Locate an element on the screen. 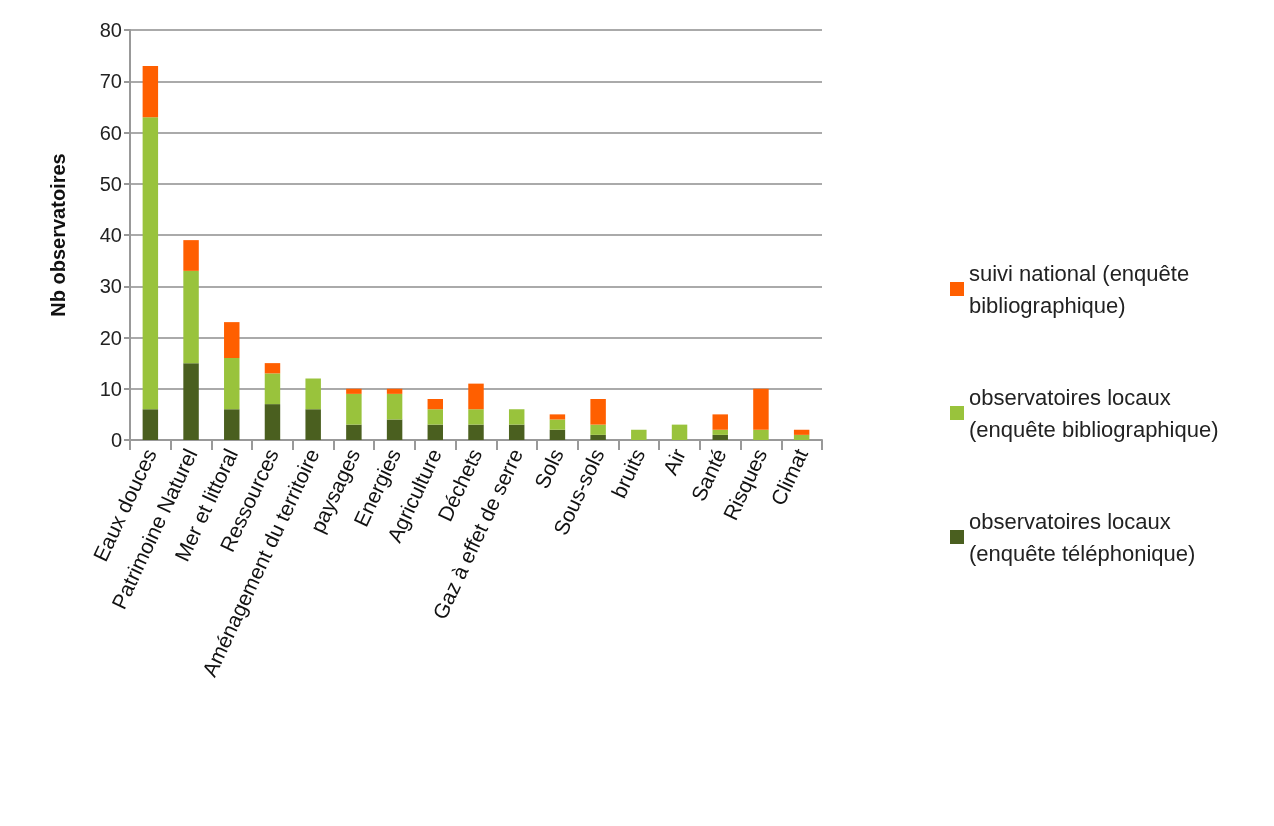  legend-label: observatoires locaux (enquête bibliographique) is located at coordinates (1094, 413).